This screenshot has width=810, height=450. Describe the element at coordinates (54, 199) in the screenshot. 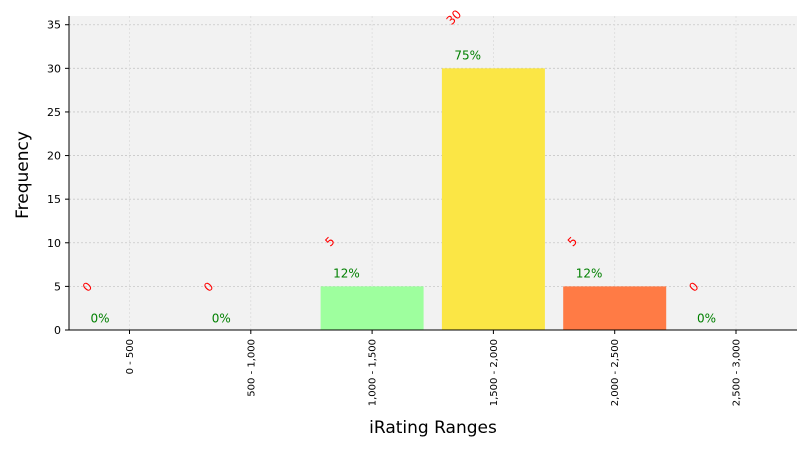

I see `y-tick-label: 15` at that location.